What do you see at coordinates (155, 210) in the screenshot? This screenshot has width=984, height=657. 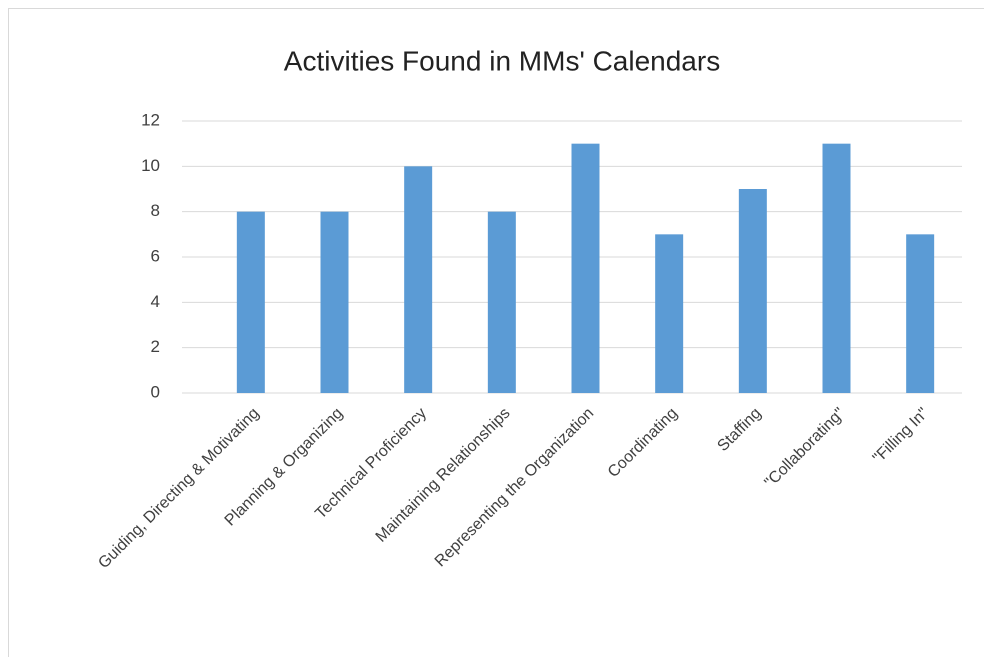 I see `y-tick-label: 8` at bounding box center [155, 210].